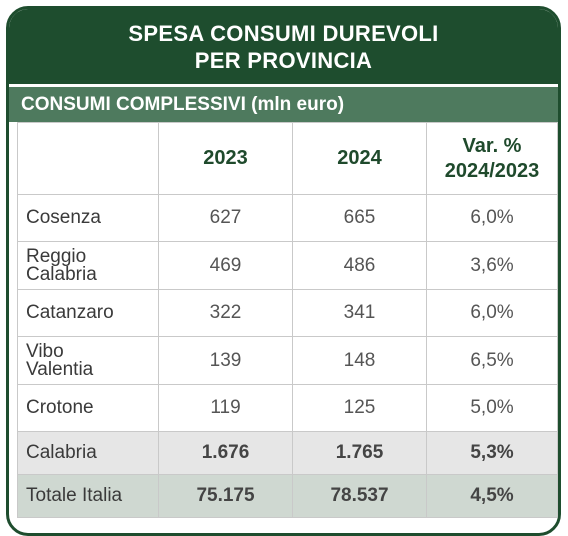  What do you see at coordinates (88, 218) in the screenshot?
I see `province-name: Cosenza` at bounding box center [88, 218].